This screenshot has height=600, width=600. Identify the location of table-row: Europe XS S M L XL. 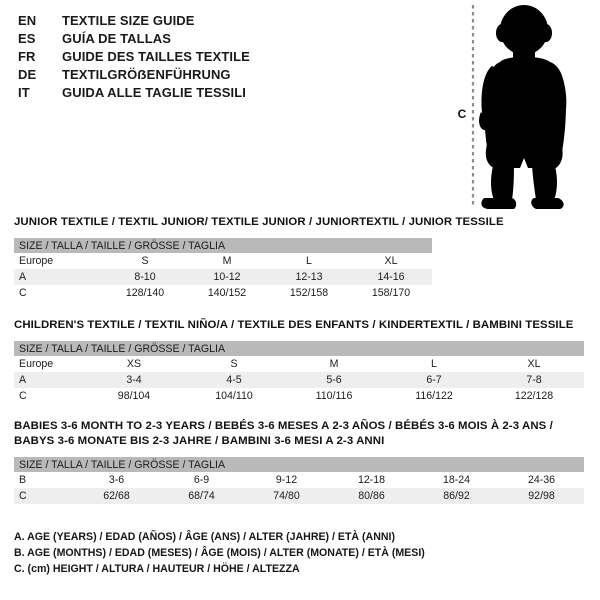
(299, 364).